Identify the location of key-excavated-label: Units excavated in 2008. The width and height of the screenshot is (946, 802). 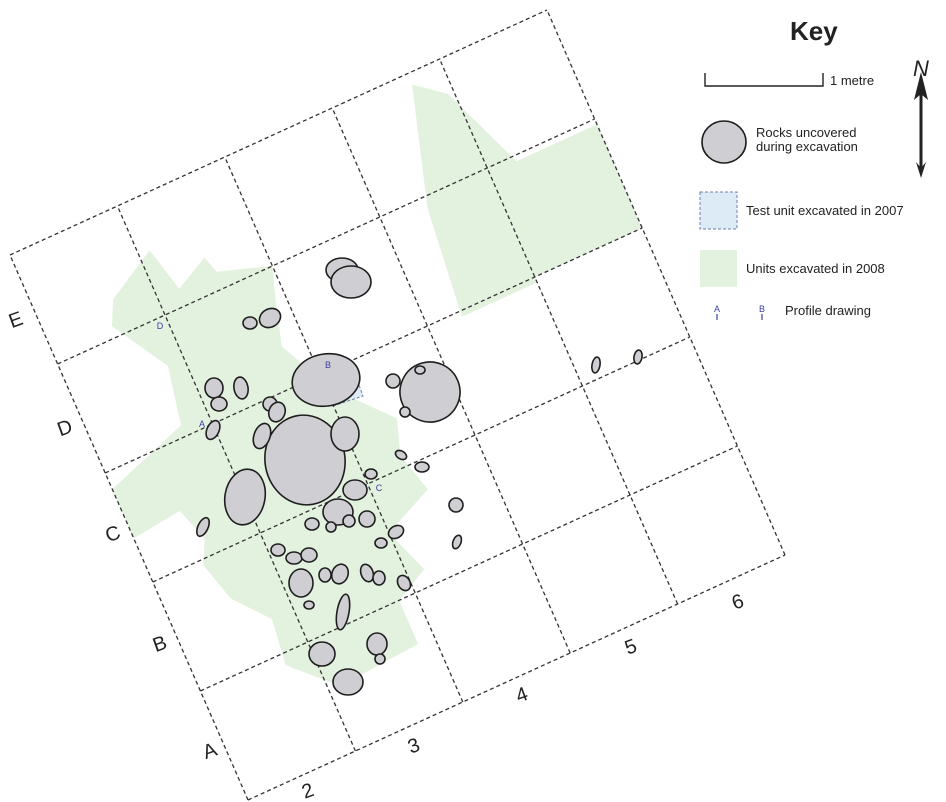
(815, 268).